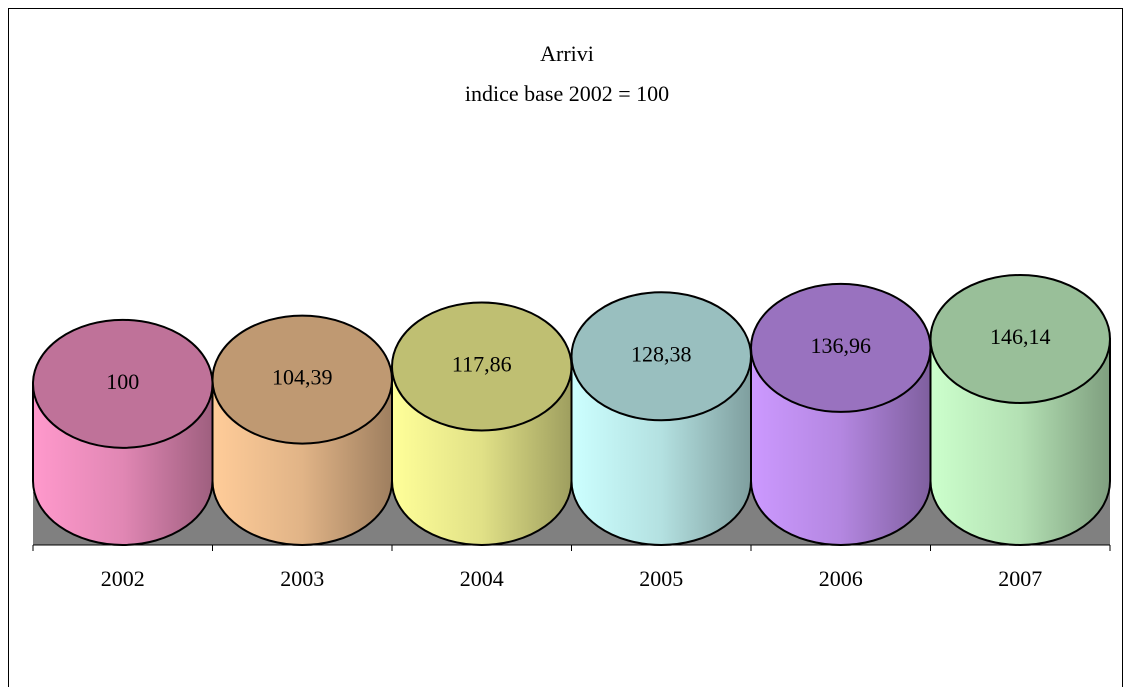  What do you see at coordinates (567, 53) in the screenshot?
I see `chart-title: Arrivi` at bounding box center [567, 53].